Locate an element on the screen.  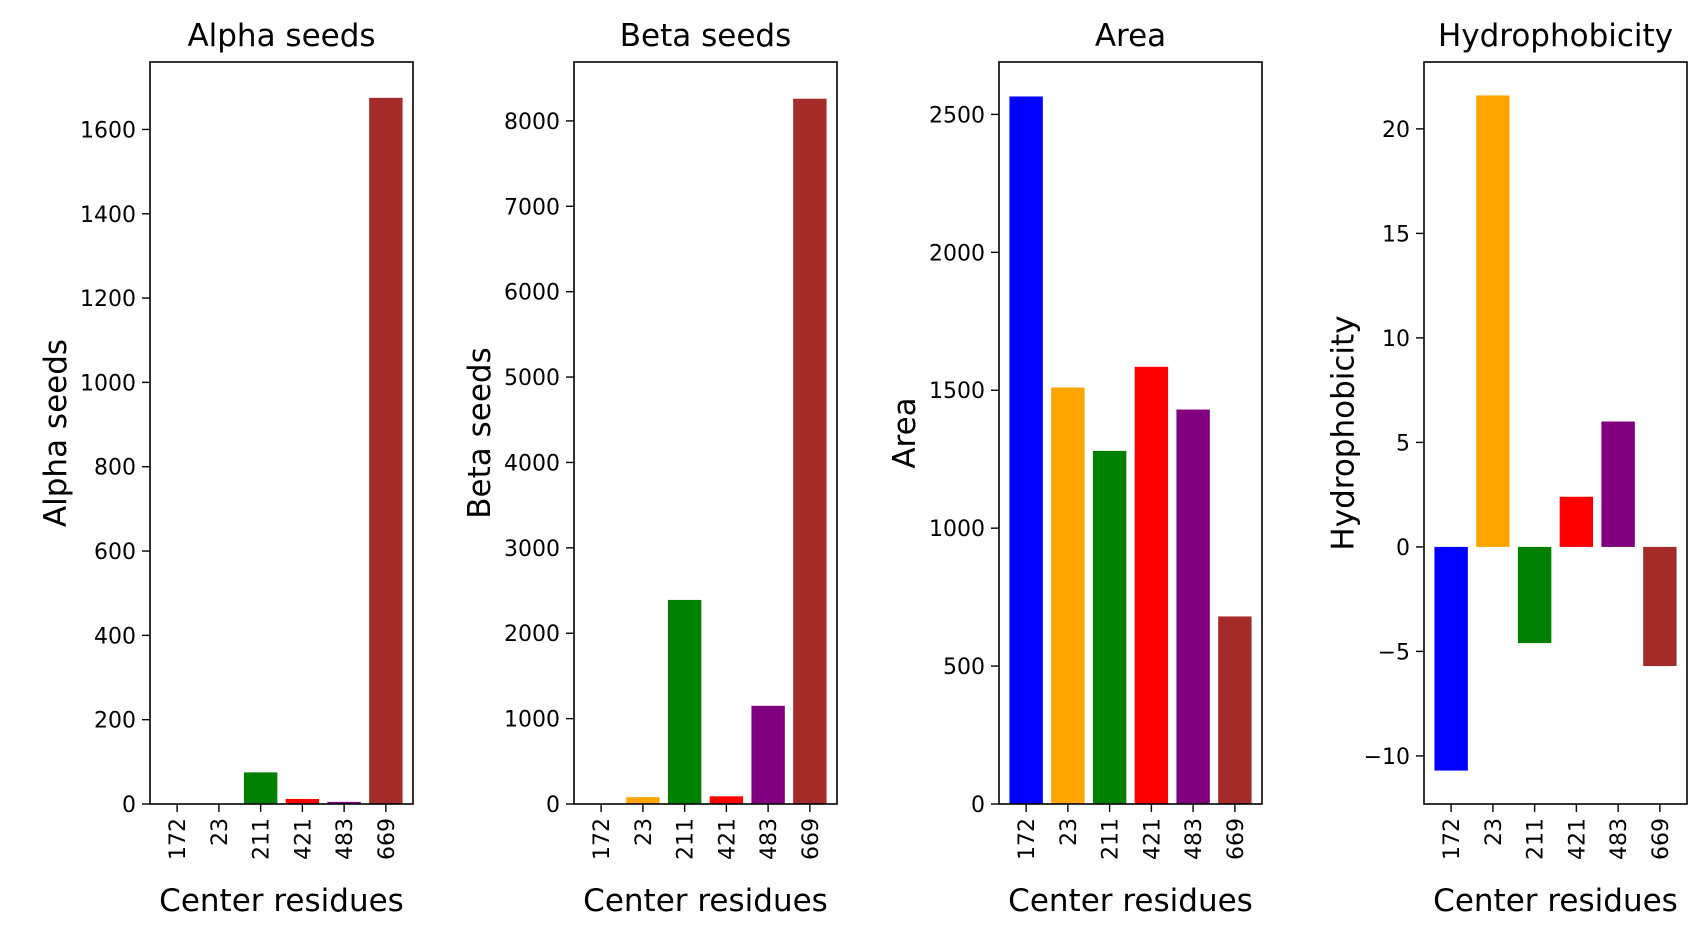
area-ytick-label: 0 is located at coordinates (978, 805).